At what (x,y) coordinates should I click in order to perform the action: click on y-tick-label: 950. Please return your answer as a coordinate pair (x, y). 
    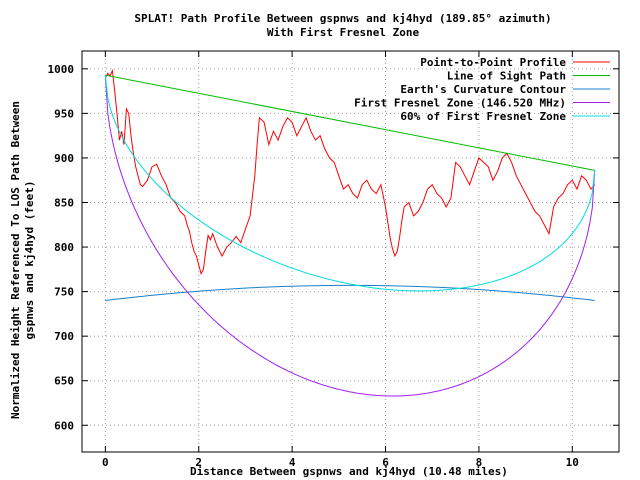
    Looking at the image, I should click on (64, 113).